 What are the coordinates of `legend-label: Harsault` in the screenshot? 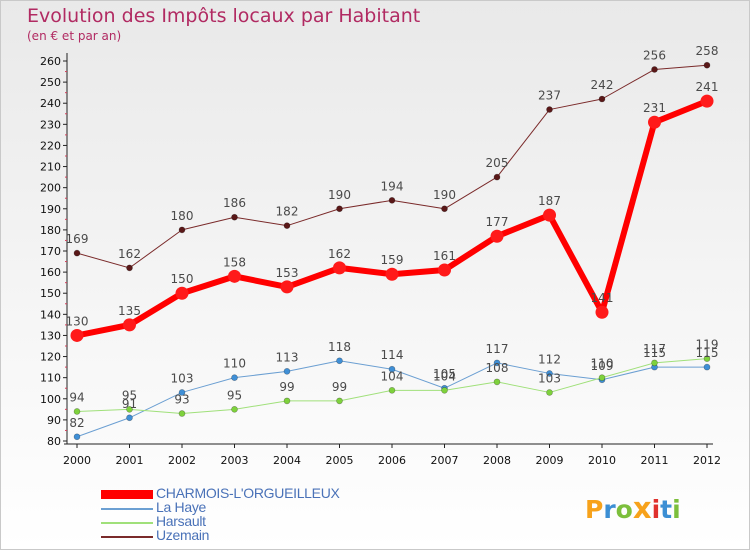 It's located at (181, 521).